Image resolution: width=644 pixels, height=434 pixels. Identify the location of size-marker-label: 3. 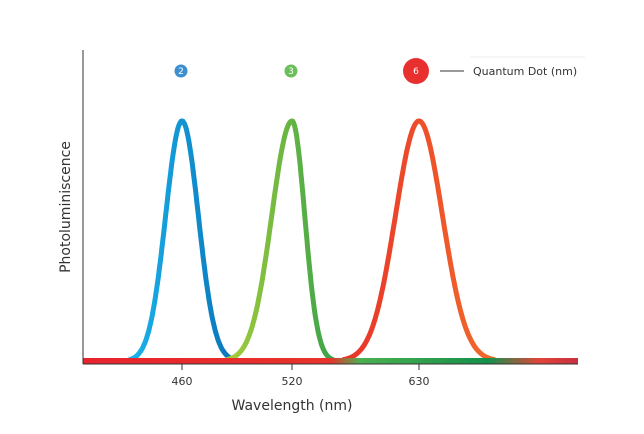
(291, 72).